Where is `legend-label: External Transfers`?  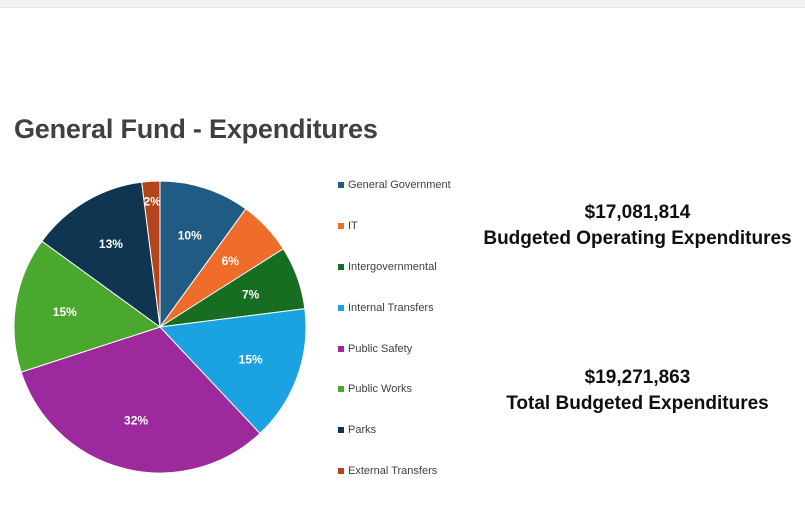
legend-label: External Transfers is located at coordinates (393, 471).